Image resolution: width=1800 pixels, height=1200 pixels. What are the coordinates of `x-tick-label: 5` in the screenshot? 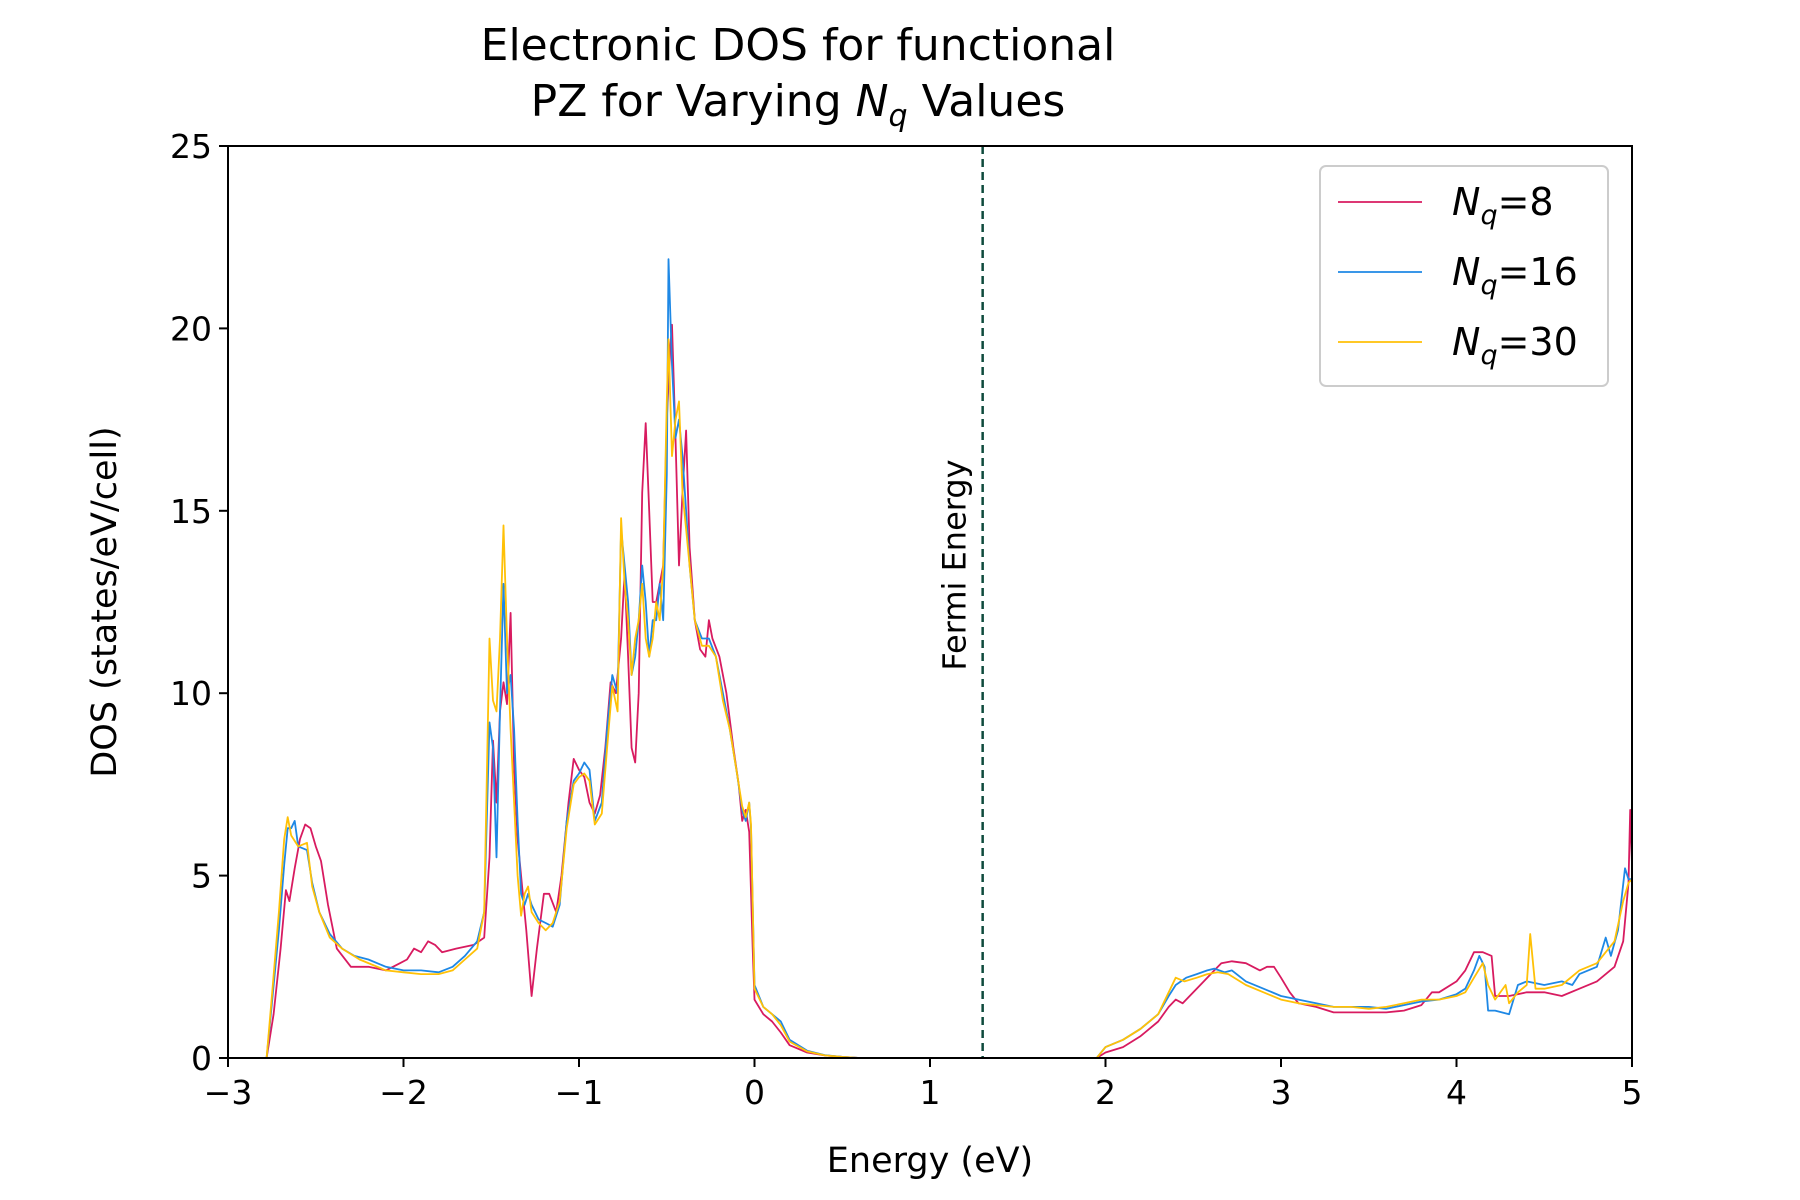 It's located at (1632, 1092).